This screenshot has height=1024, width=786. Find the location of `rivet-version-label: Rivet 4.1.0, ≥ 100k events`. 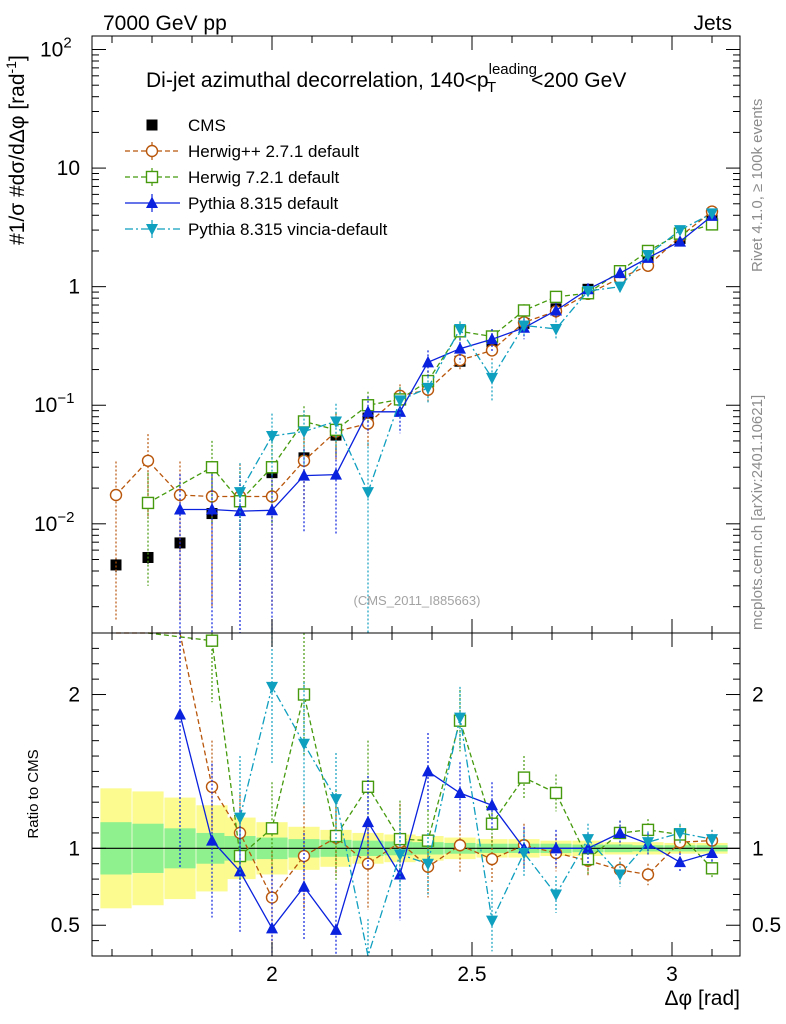

rivet-version-label: Rivet 4.1.0, ≥ 100k events is located at coordinates (757, 185).